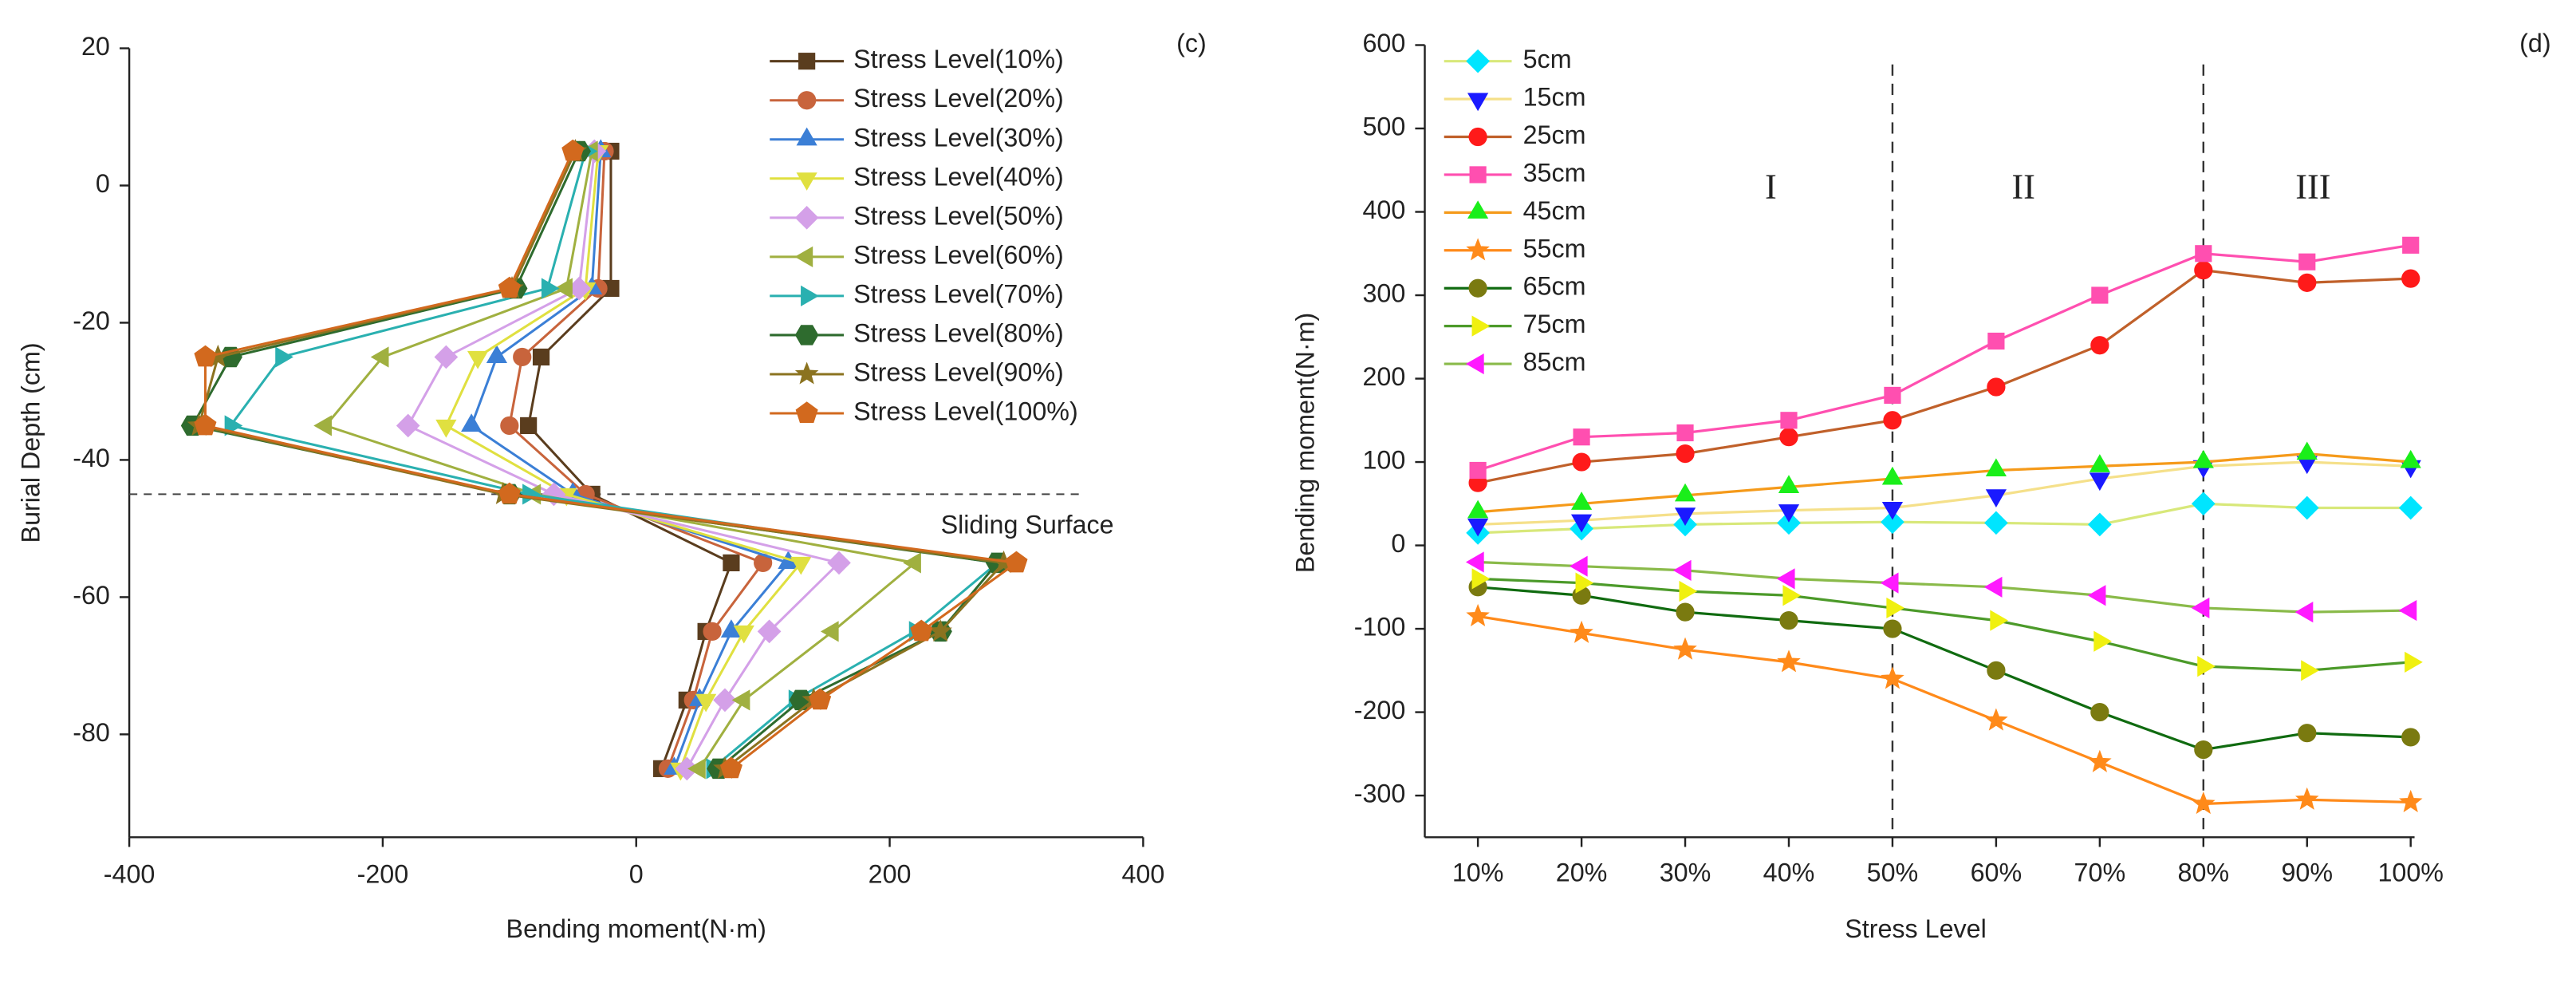 Image resolution: width=2576 pixels, height=987 pixels. Describe the element at coordinates (958, 293) in the screenshot. I see `legend-label: Stress Level(70%)` at that location.